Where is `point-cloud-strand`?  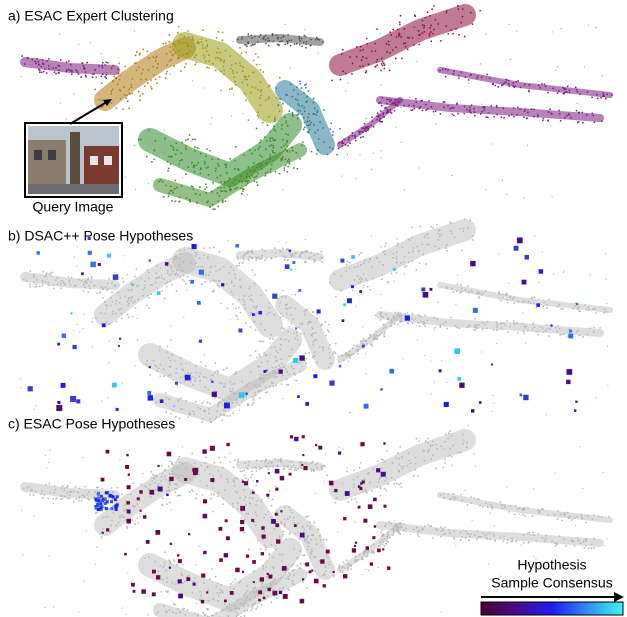 point-cloud-strand is located at coordinates (230, 592).